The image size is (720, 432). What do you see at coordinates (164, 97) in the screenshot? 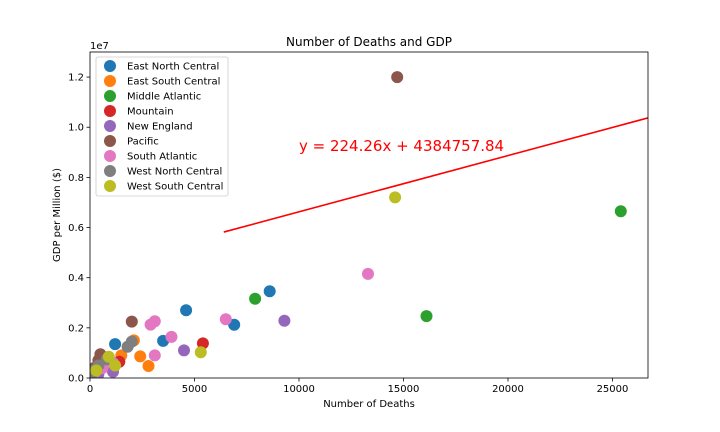
I see `legend-label: Middle Atlantic` at bounding box center [164, 97].